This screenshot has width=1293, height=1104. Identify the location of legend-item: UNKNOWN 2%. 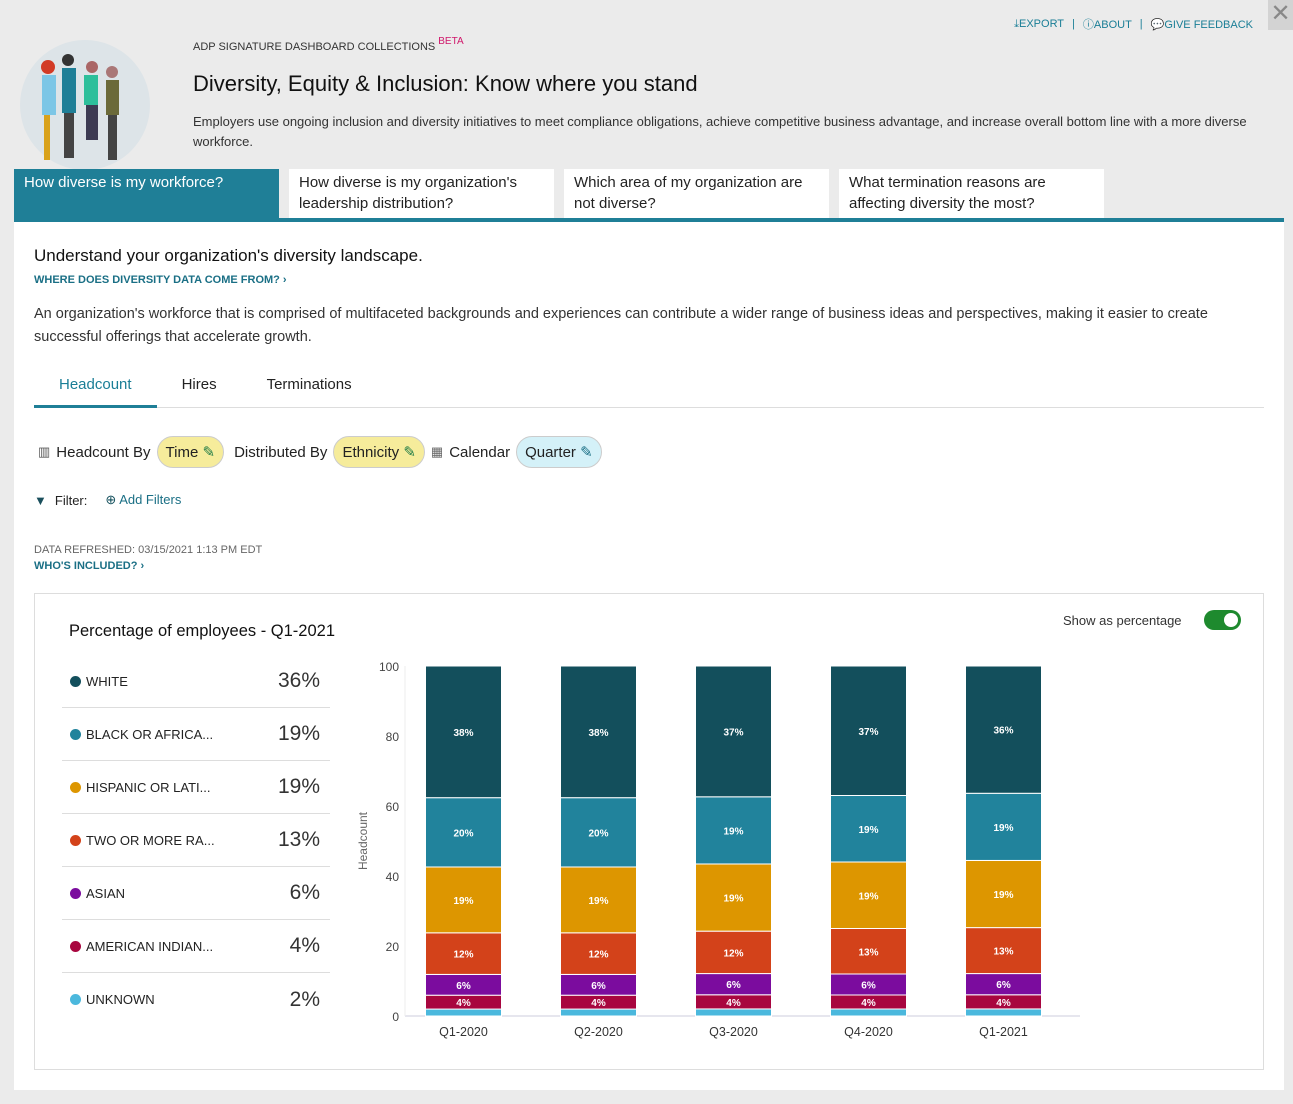
(196, 999).